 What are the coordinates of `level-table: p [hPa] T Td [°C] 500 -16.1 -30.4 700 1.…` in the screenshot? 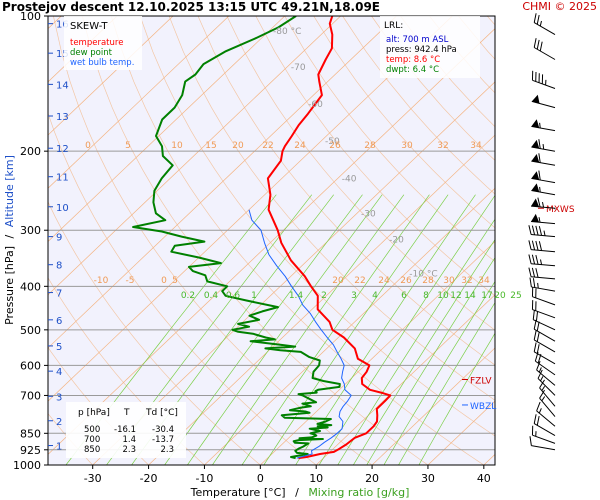 It's located at (126, 430).